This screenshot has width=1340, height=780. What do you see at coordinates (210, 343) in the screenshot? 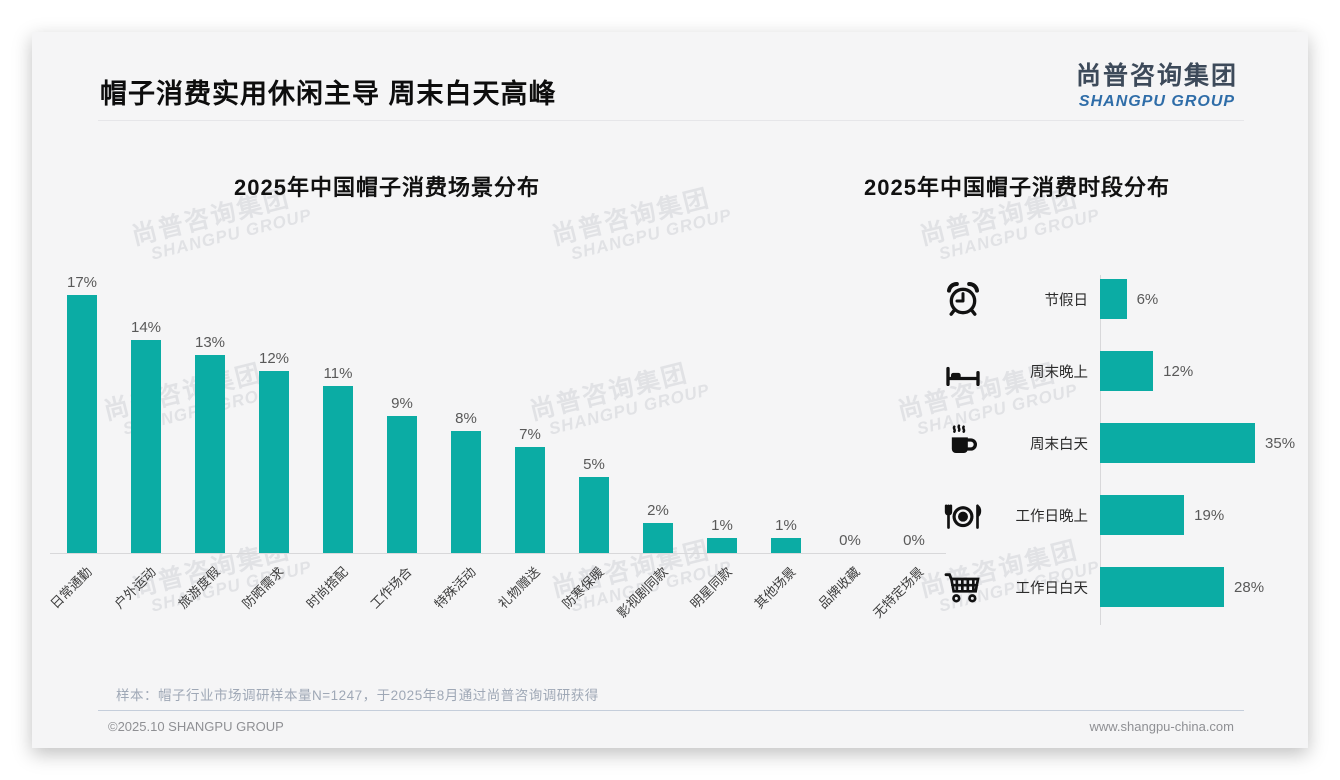
I see `bar-value-label: 13%` at bounding box center [210, 343].